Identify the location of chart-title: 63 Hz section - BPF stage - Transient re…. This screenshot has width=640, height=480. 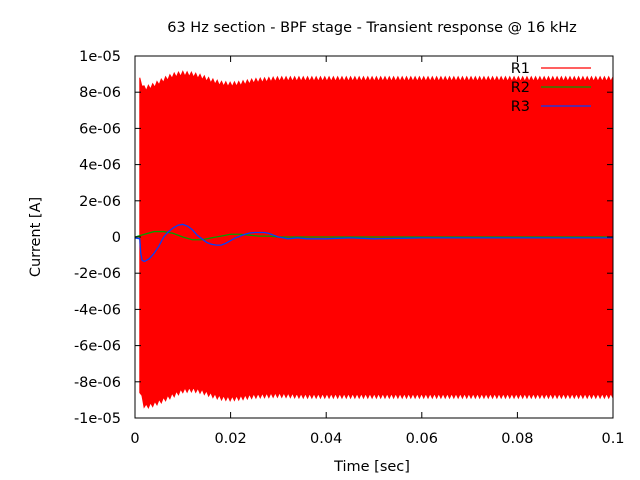
(372, 28).